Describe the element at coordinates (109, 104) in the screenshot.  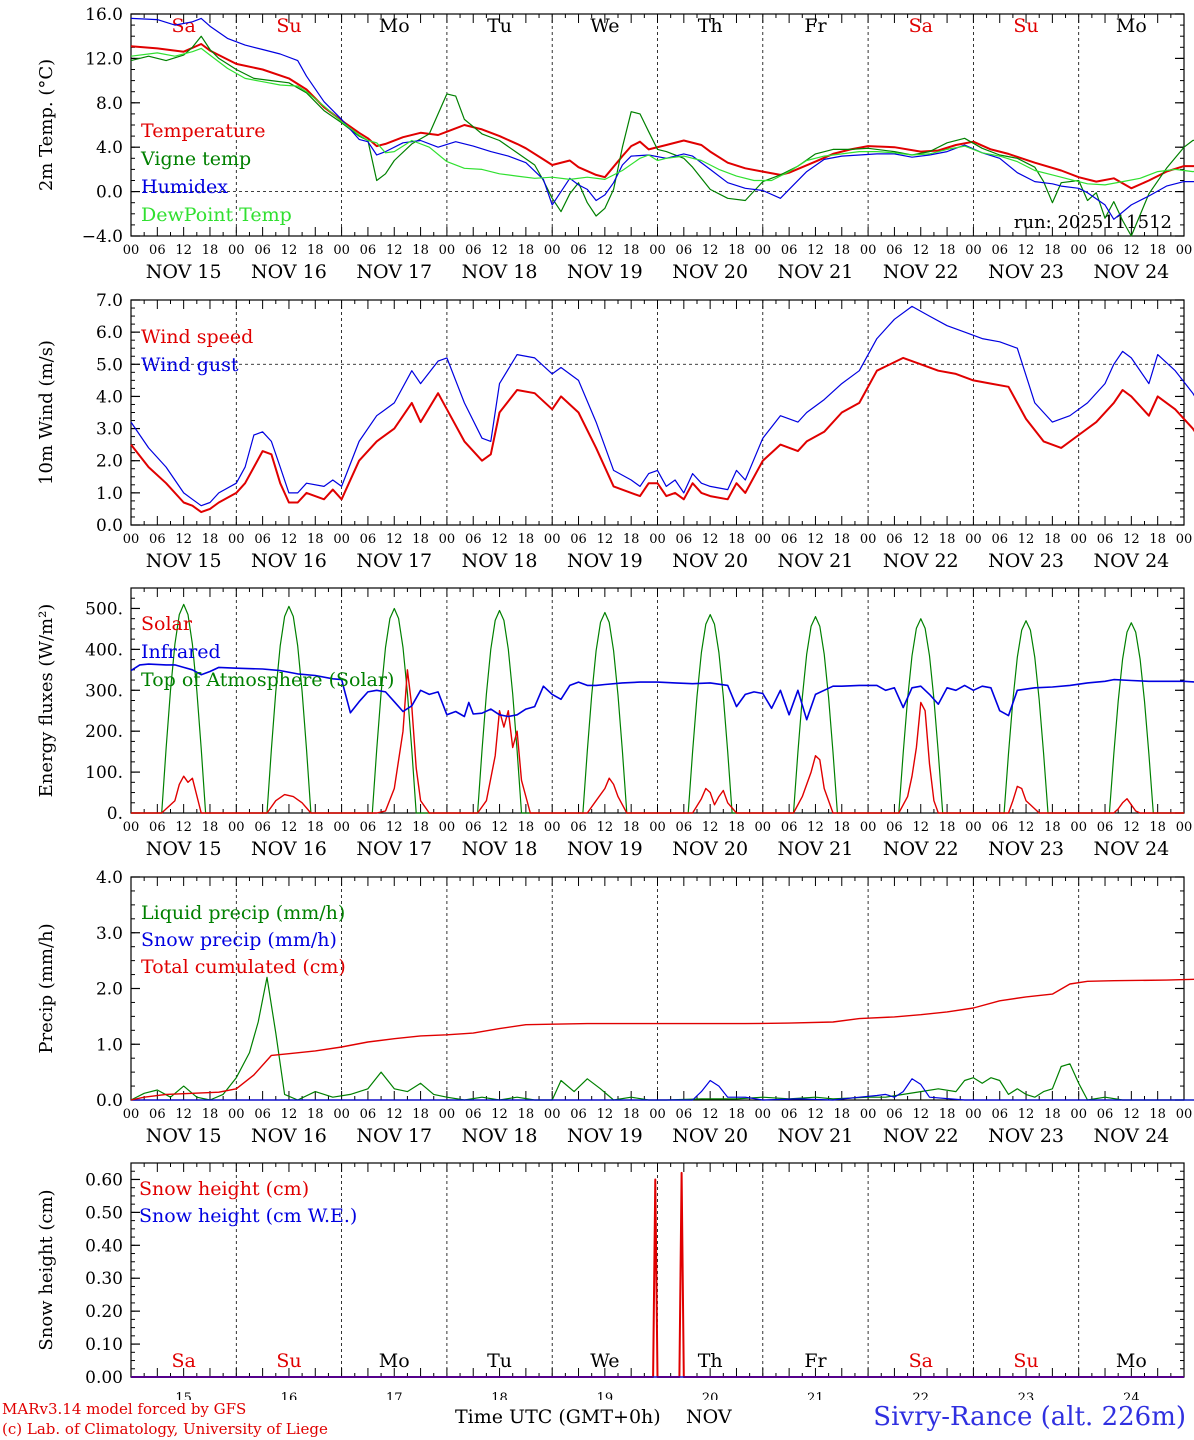
I see `y-tick-label: 8.0` at that location.